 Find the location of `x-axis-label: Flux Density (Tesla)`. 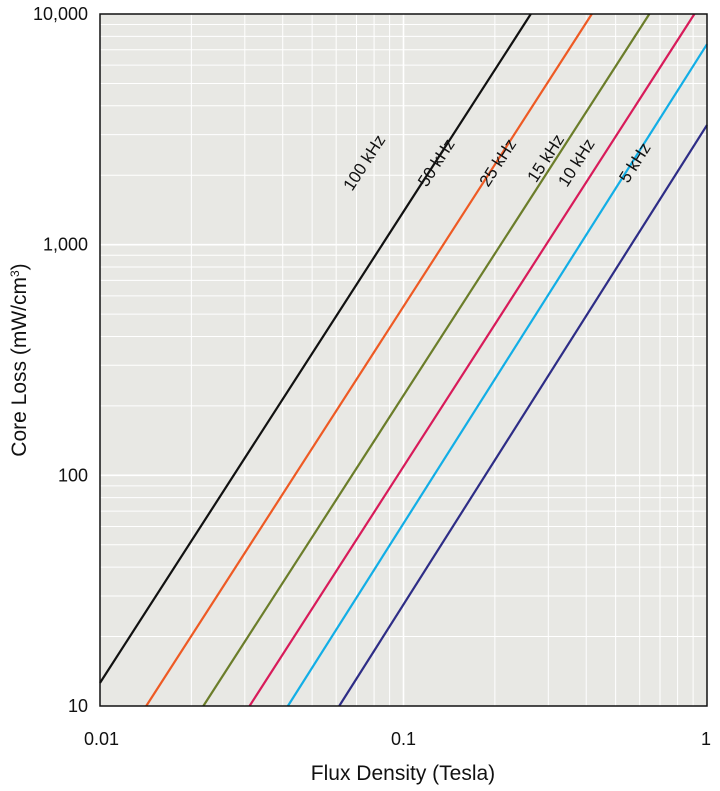

x-axis-label: Flux Density (Tesla) is located at coordinates (403, 773).